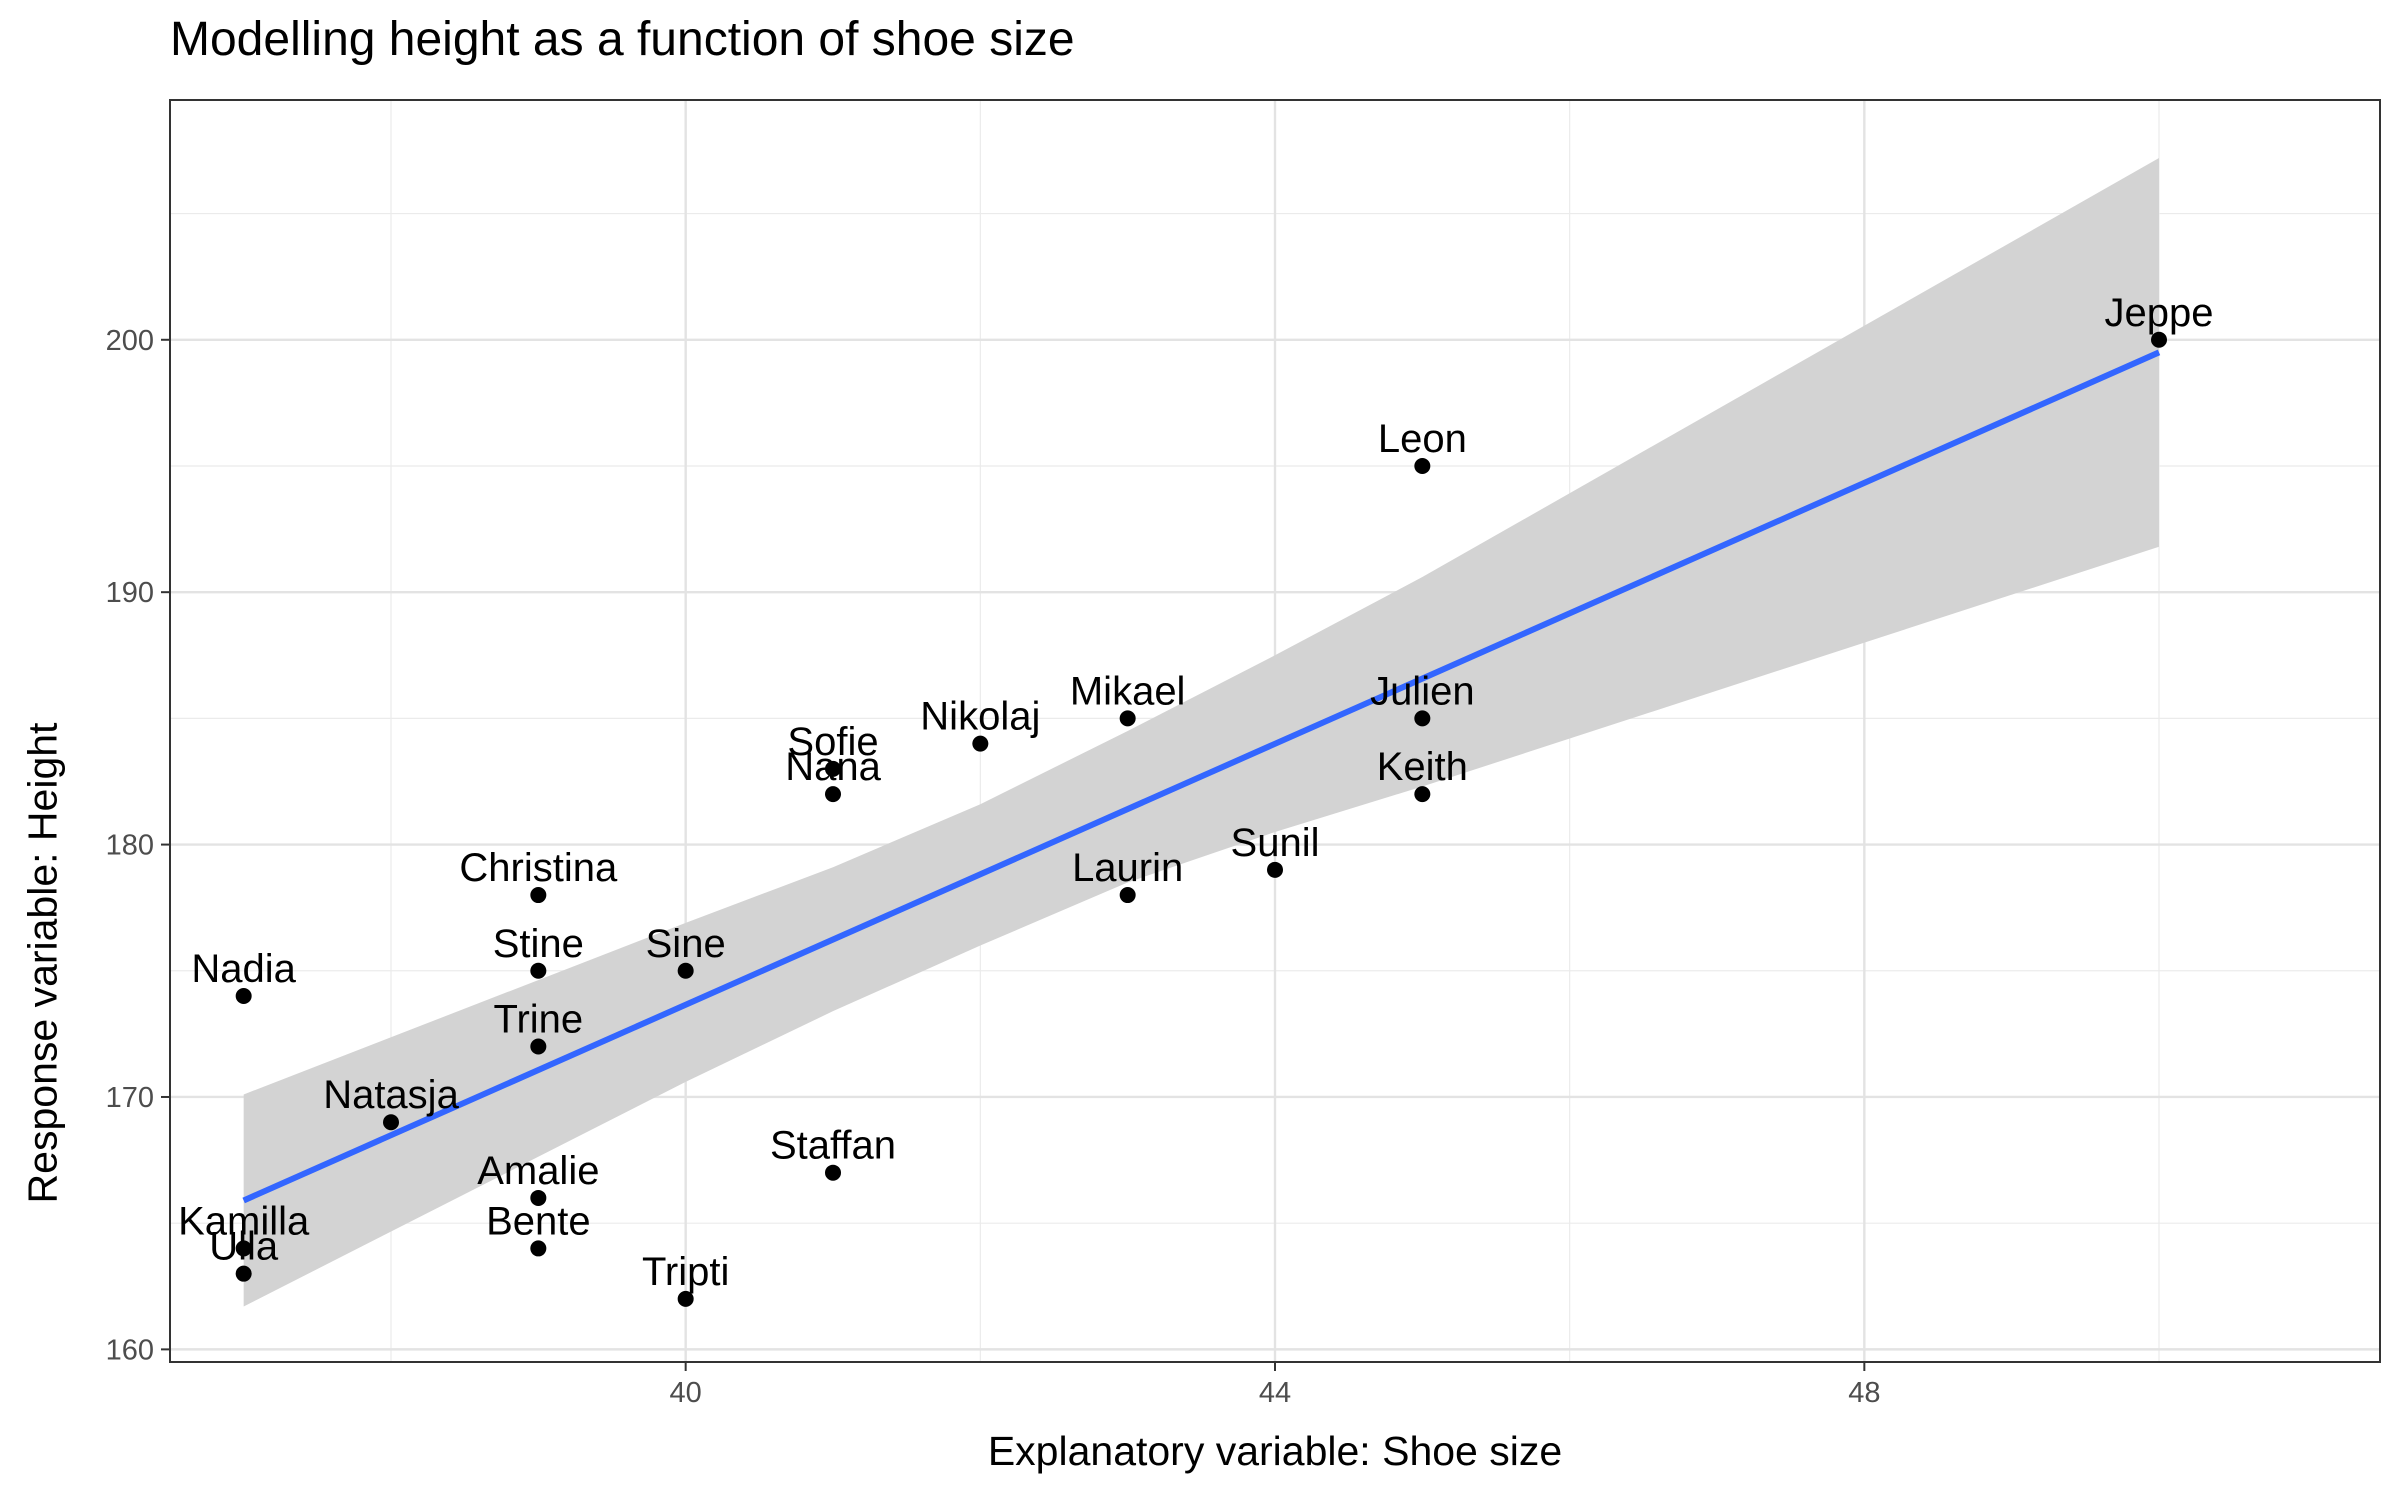  What do you see at coordinates (538, 1171) in the screenshot?
I see `point-label: Amalie` at bounding box center [538, 1171].